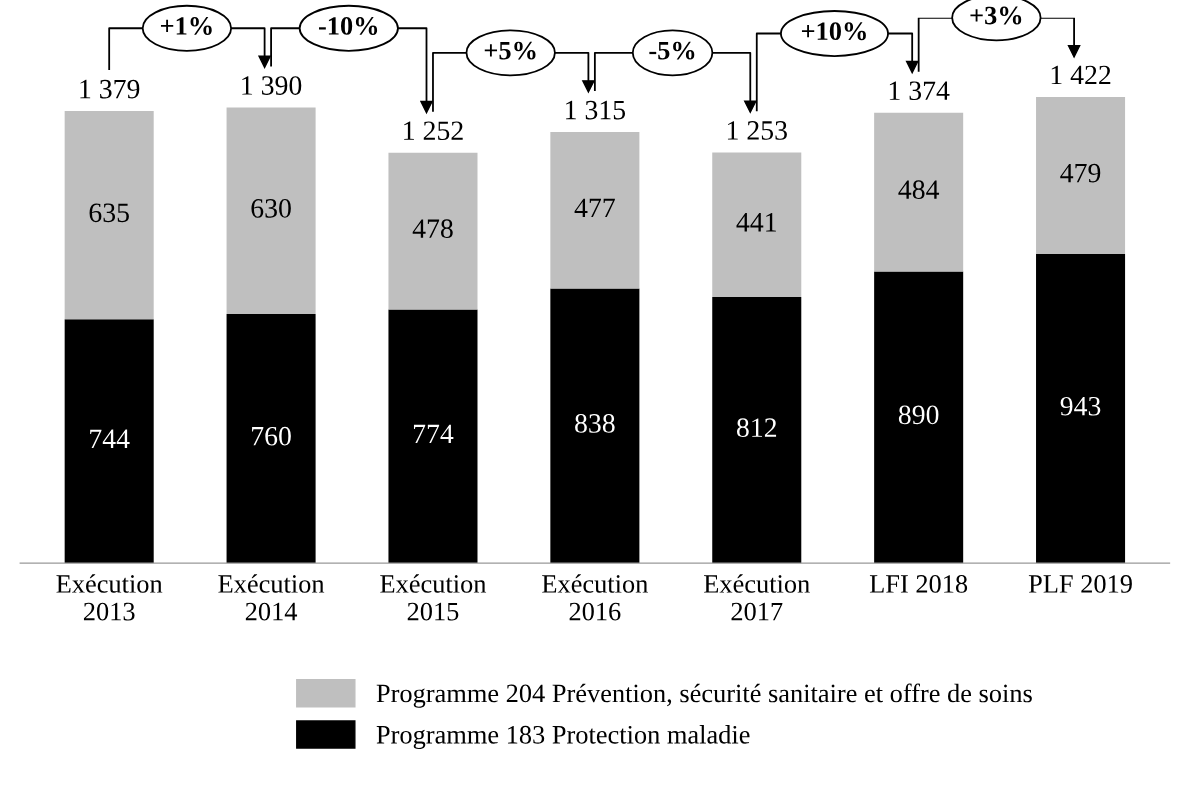 This screenshot has height=808, width=1185. What do you see at coordinates (918, 584) in the screenshot?
I see `x-tick-label: LFI 2018` at bounding box center [918, 584].